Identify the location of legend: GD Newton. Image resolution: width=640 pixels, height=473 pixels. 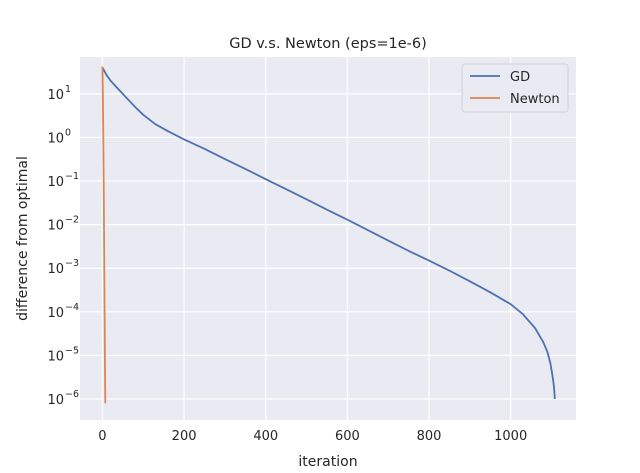
(515, 88).